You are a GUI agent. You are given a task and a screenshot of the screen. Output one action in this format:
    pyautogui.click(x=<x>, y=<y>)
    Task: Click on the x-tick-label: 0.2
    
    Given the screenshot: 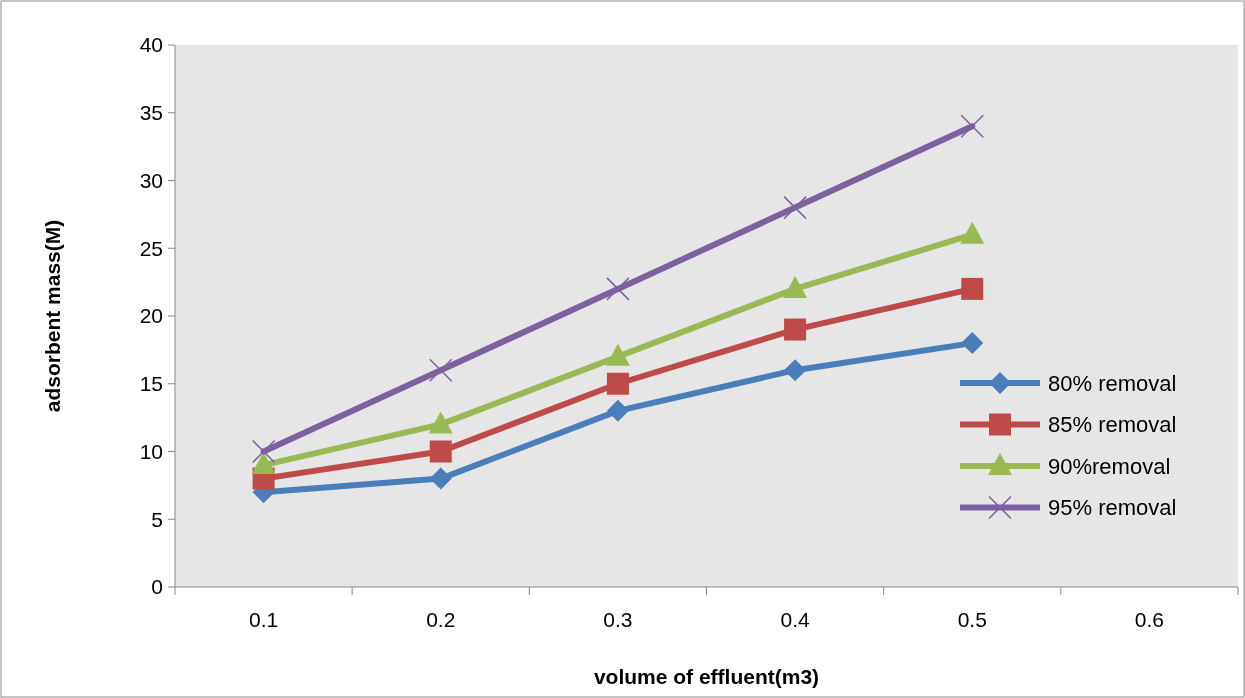 What is the action you would take?
    pyautogui.click(x=441, y=619)
    